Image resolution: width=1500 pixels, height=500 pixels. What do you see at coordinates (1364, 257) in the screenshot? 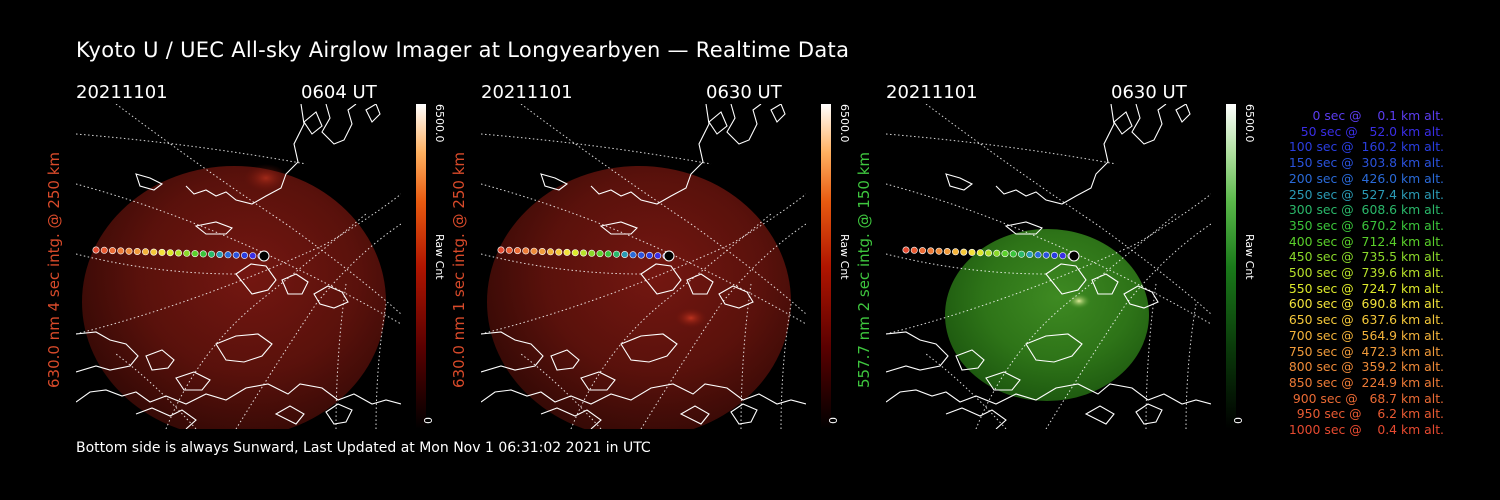
I see `legend-entry: 450 sec @ 735.5 km alt.` at bounding box center [1364, 257].